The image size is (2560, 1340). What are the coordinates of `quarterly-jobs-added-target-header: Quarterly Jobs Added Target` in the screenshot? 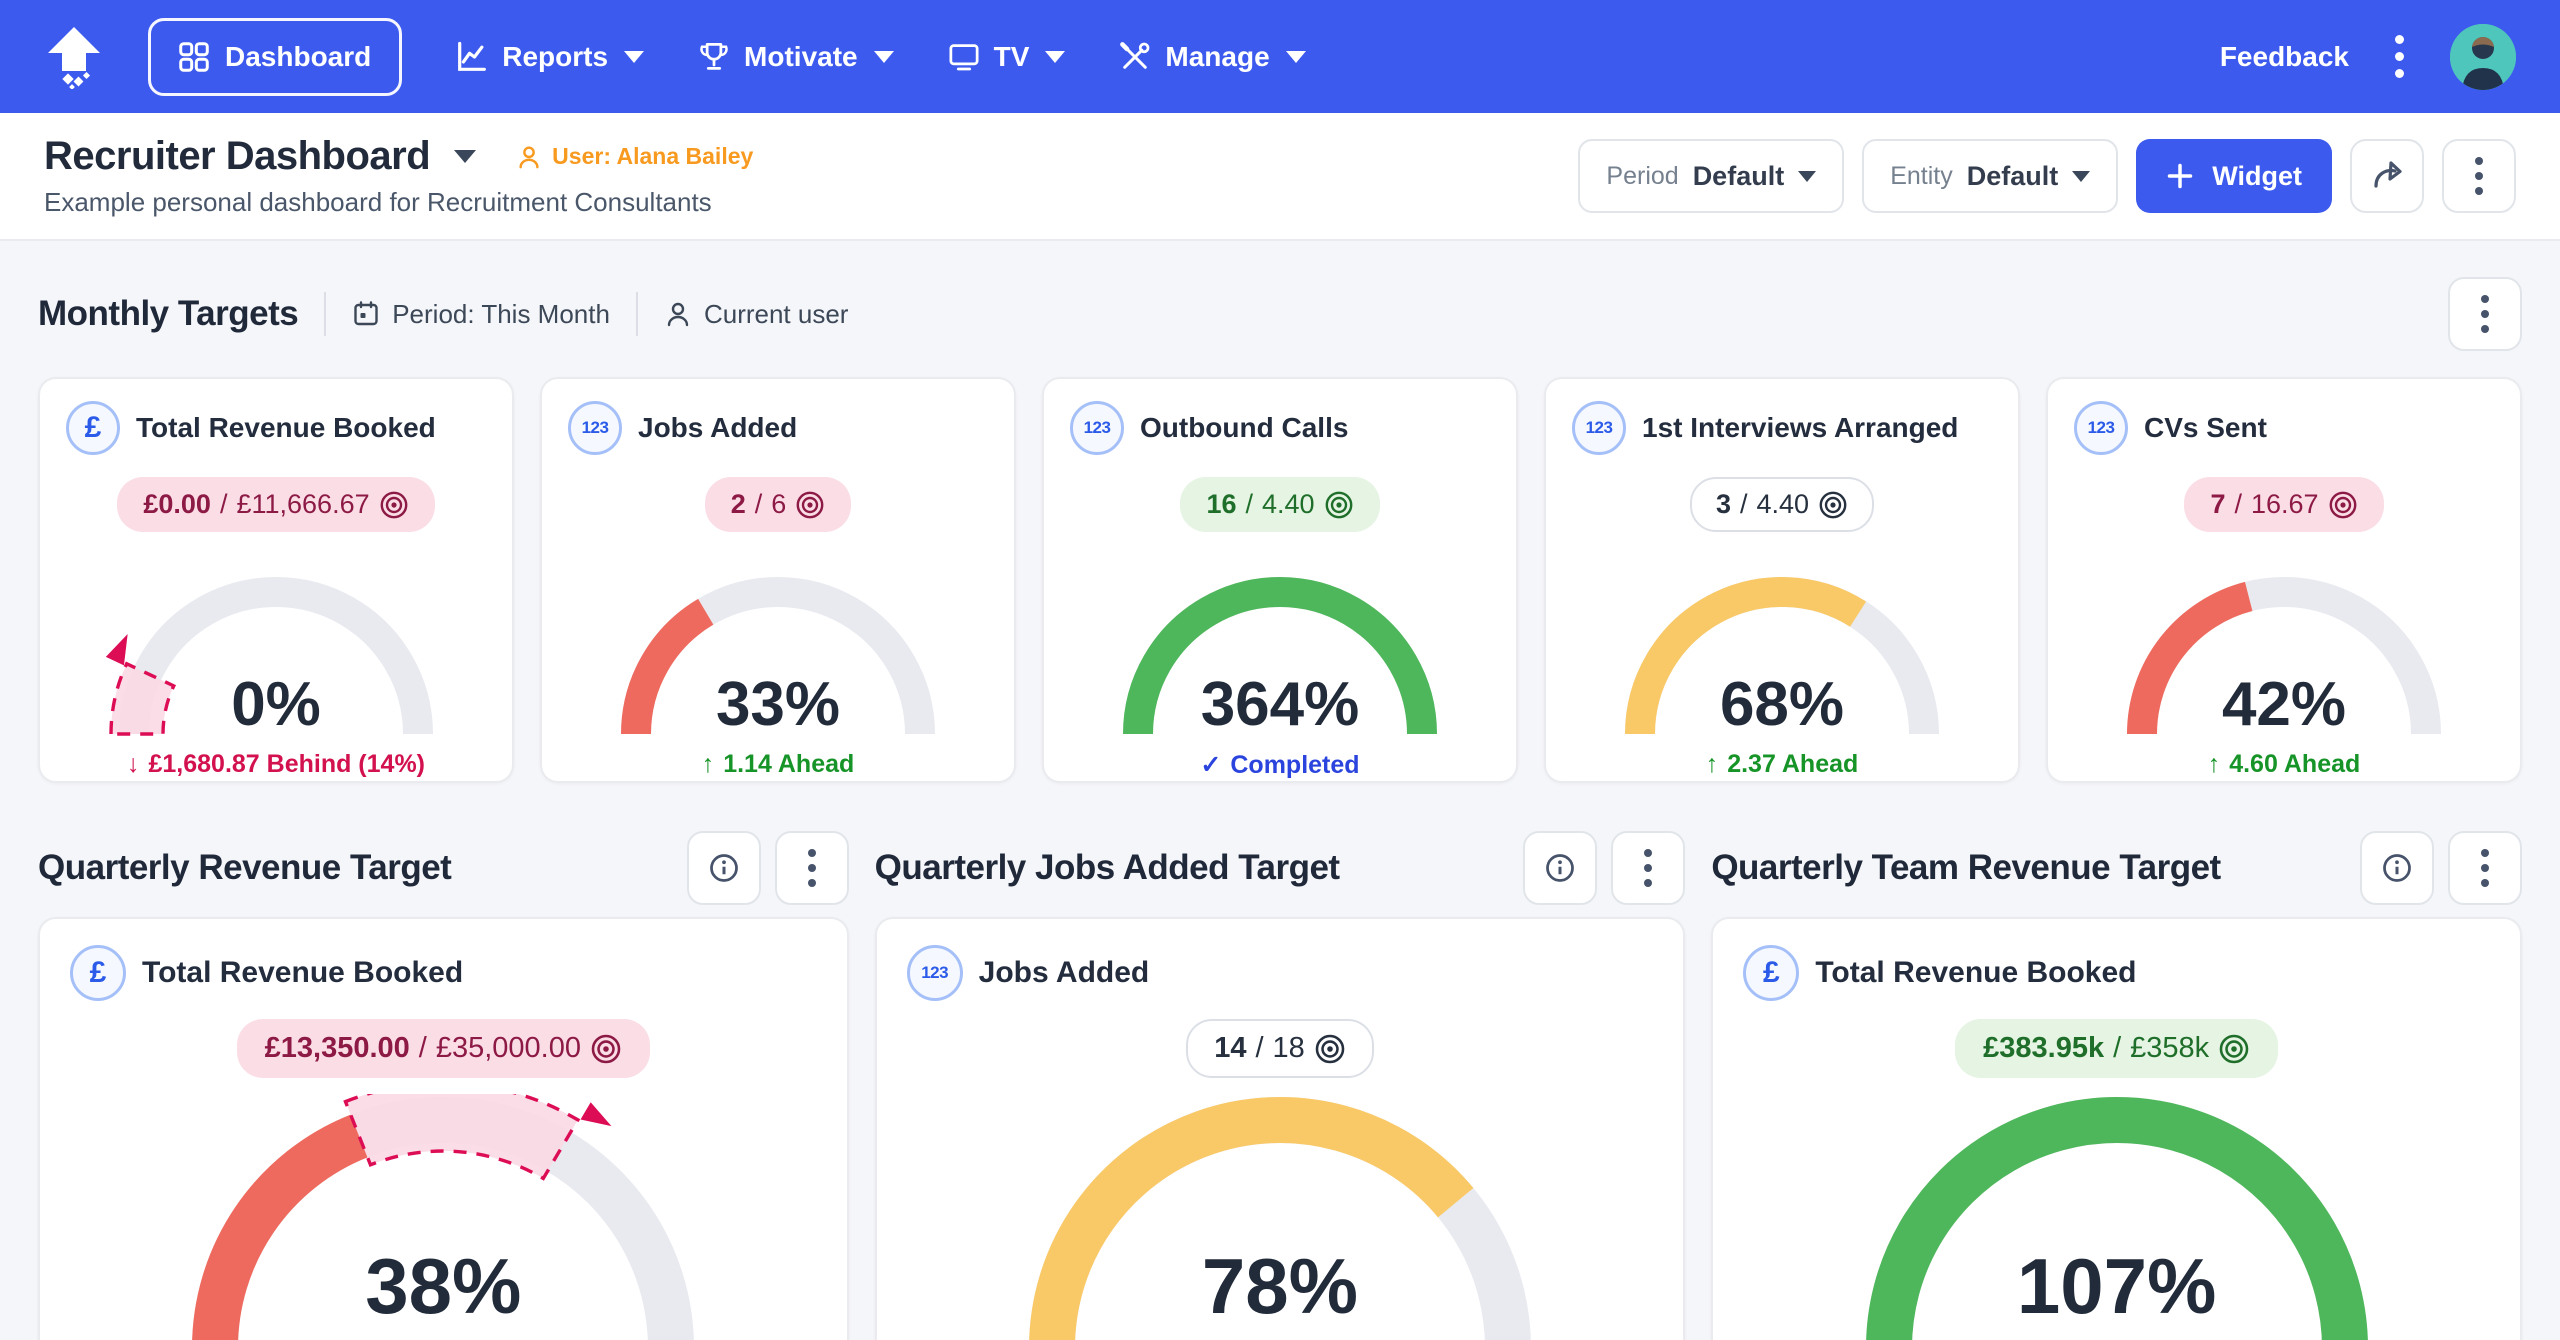 It's located at (1280, 868).